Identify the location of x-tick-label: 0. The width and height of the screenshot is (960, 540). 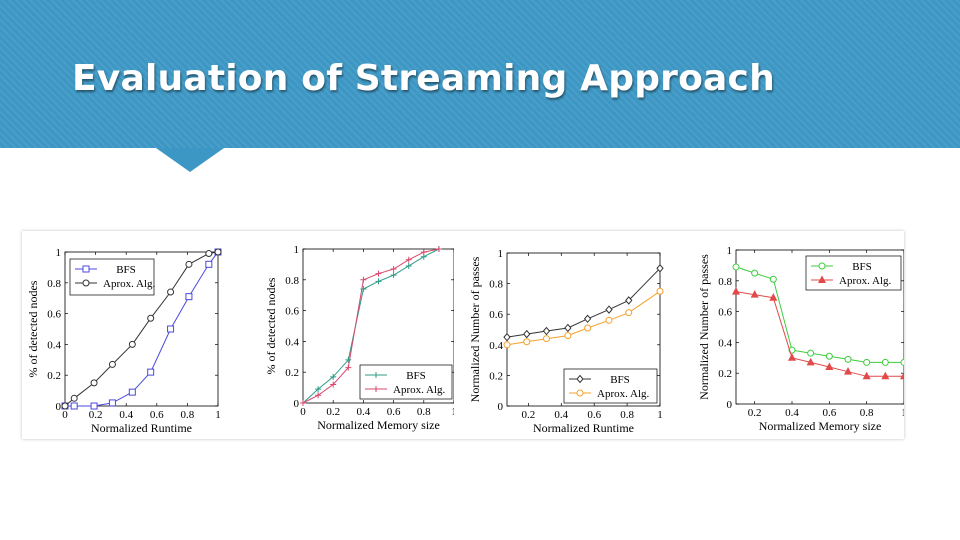
(65, 415).